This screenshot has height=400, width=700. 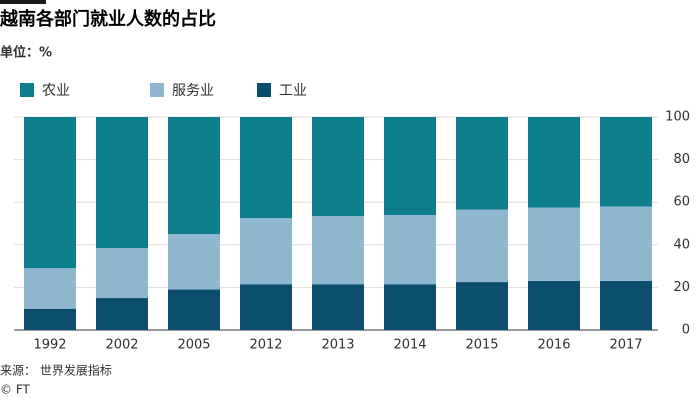 I want to click on x-tick-label: 2002, so click(x=121, y=345).